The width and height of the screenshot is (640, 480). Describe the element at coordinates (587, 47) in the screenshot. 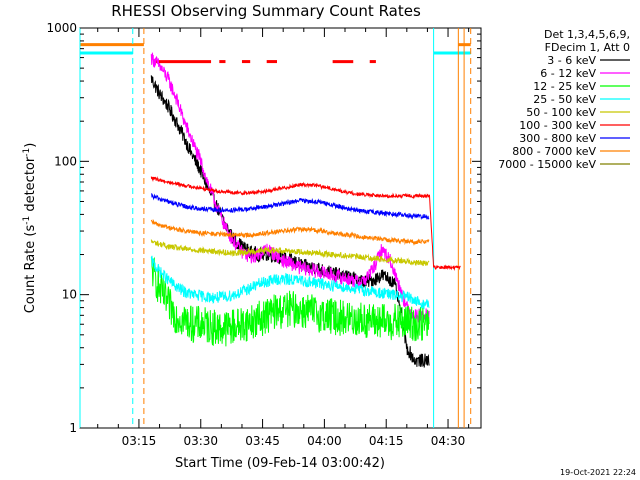

I see `legend-header-line-2: FDecim 1, Att 0` at that location.